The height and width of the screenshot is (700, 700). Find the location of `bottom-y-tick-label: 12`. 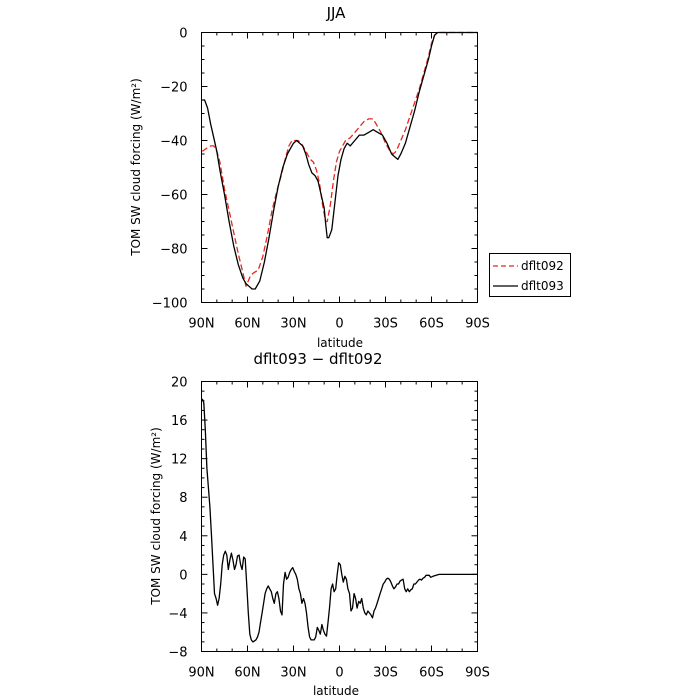

bottom-y-tick-label: 12 is located at coordinates (179, 460).